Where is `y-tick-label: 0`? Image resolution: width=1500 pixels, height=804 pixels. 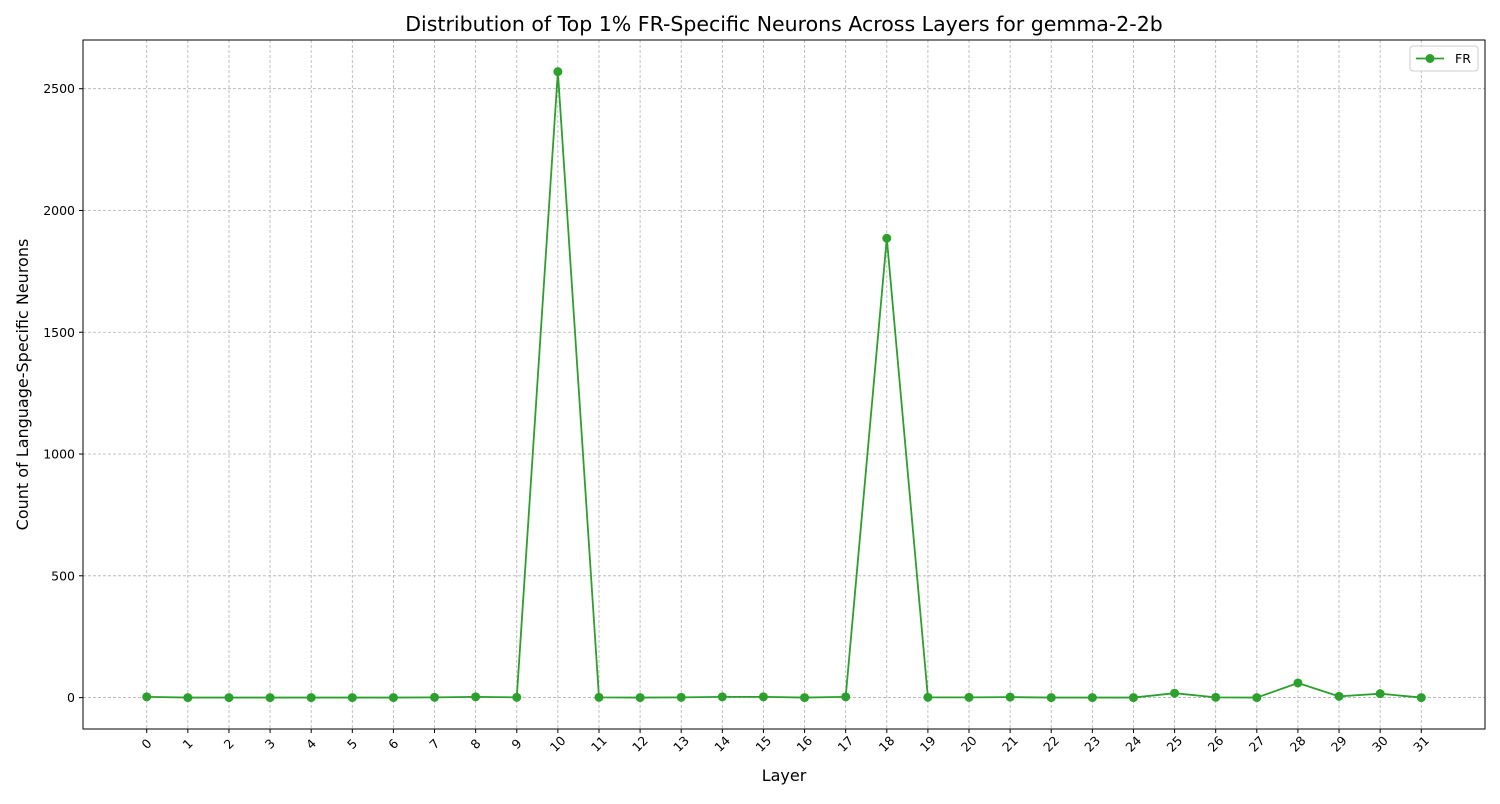 y-tick-label: 0 is located at coordinates (71, 697).